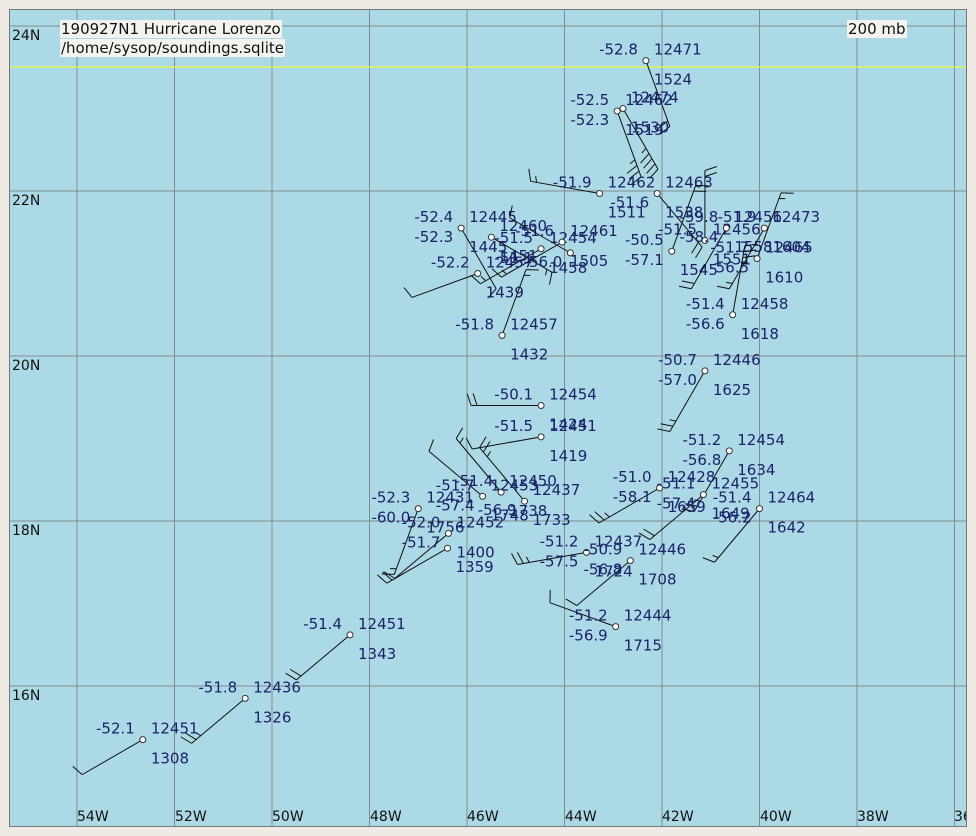 This screenshot has height=836, width=976. I want to click on database-path: /home/sysop/soundings.sqlite, so click(172, 48).